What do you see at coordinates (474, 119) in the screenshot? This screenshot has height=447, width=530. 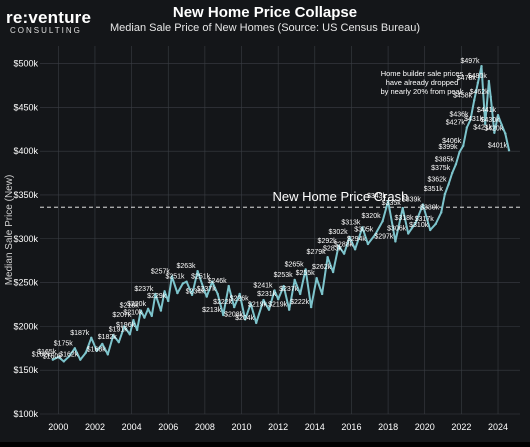 I see `data-label: $431k` at bounding box center [474, 119].